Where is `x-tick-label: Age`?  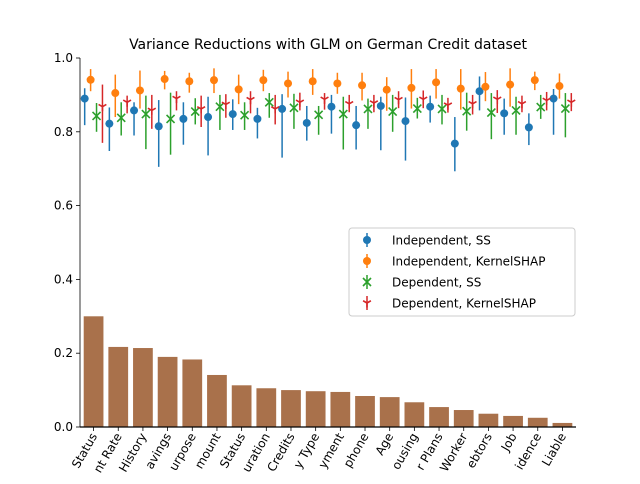
x-tick-label: Age is located at coordinates (385, 444).